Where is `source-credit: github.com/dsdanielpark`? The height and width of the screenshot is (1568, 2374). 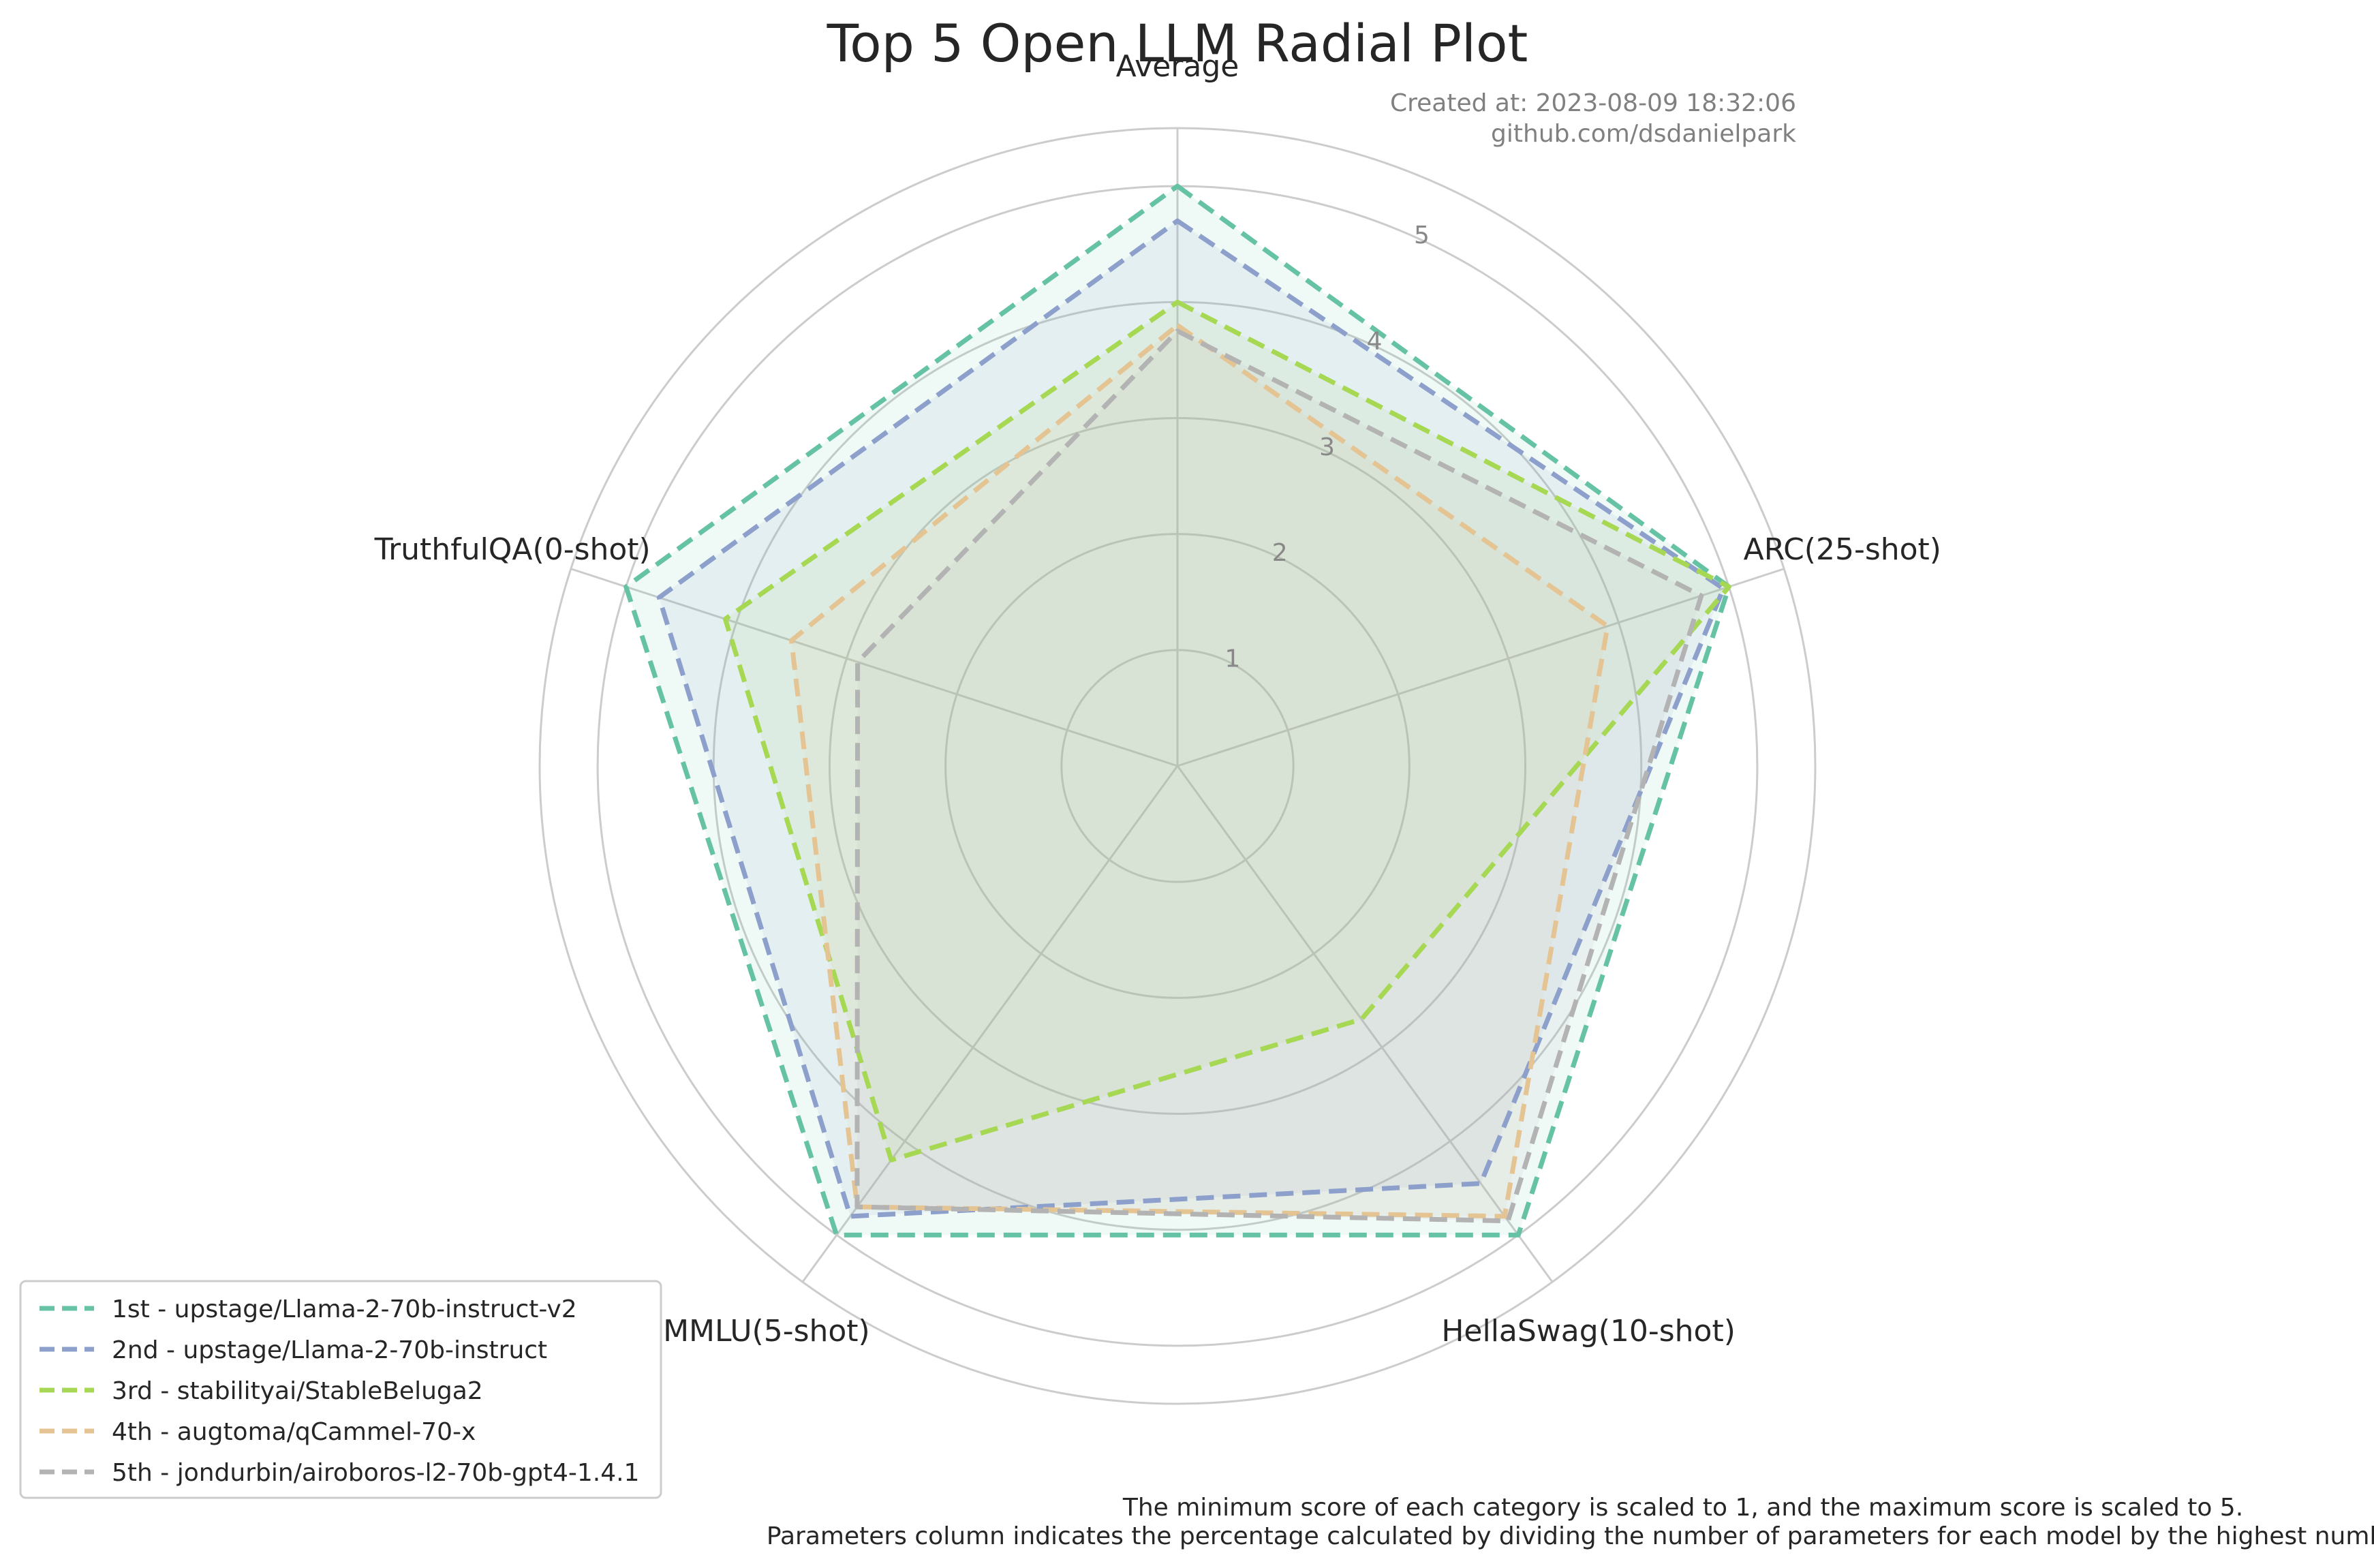
source-credit: github.com/dsdanielpark is located at coordinates (1643, 134).